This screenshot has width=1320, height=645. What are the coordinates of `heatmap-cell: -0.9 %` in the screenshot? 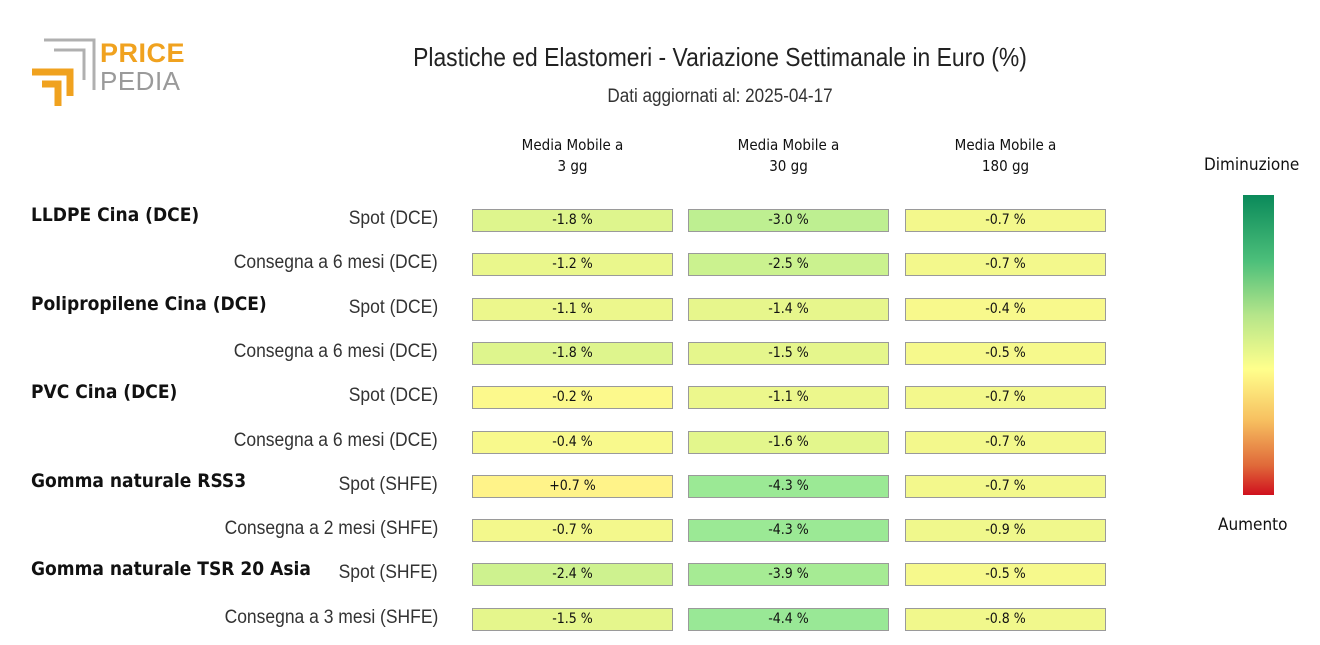 It's located at (1005, 531).